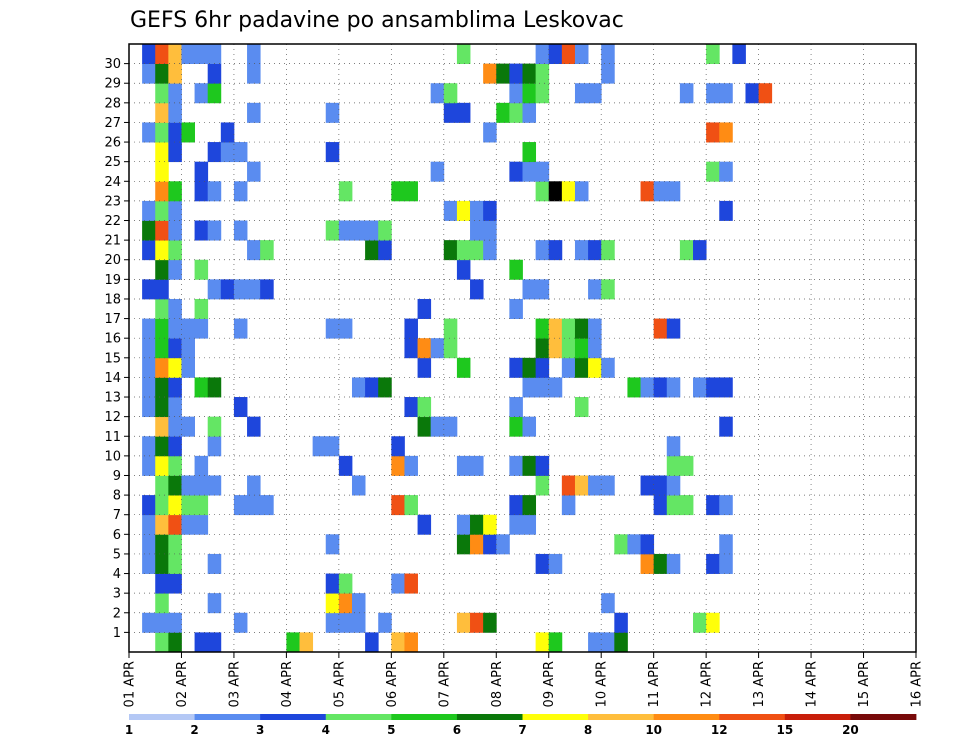 Image resolution: width=960 pixels, height=742 pixels. Describe the element at coordinates (759, 684) in the screenshot. I see `x-tick-label: 13 APR` at that location.